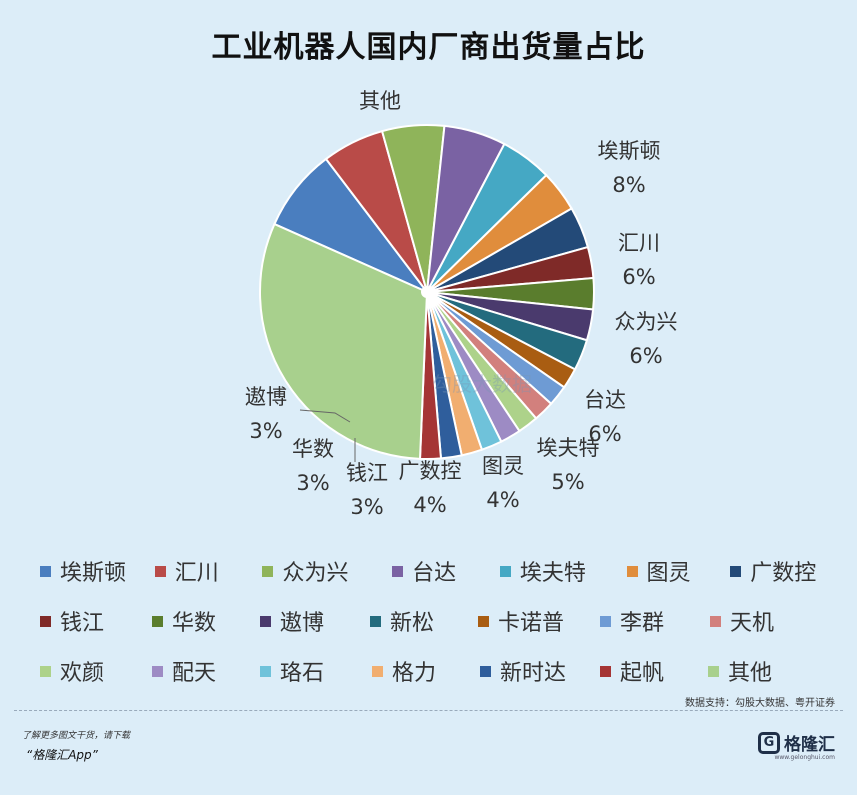  Describe the element at coordinates (430, 471) in the screenshot. I see `slice-label-name-6: 广数控` at that location.